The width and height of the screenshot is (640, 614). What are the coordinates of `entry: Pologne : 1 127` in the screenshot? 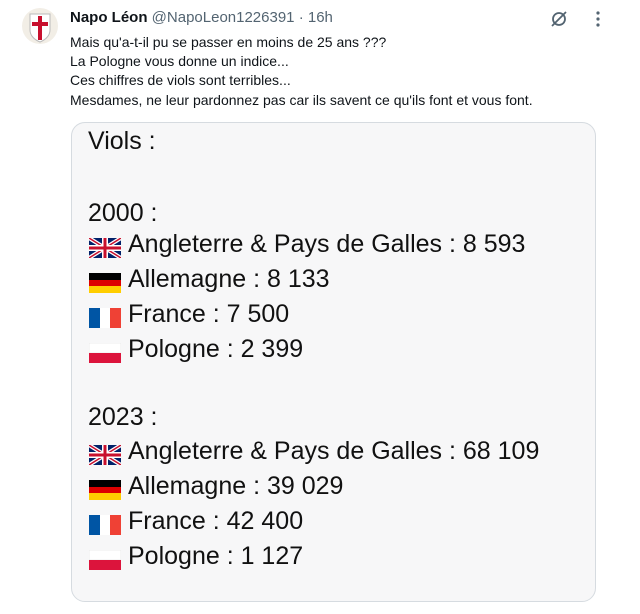 It's located at (216, 556).